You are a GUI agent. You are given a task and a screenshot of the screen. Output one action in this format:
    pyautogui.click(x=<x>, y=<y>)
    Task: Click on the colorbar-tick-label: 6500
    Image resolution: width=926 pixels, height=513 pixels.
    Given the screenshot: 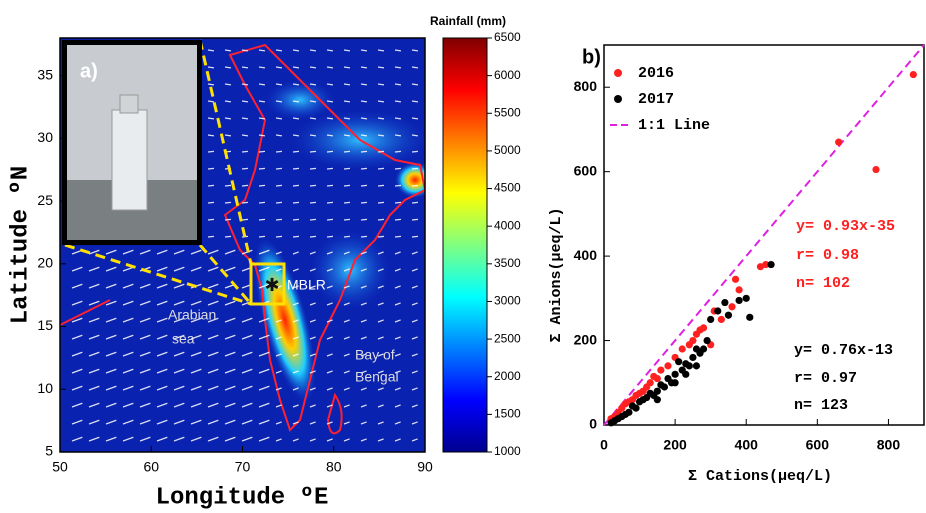 What is the action you would take?
    pyautogui.click(x=507, y=37)
    